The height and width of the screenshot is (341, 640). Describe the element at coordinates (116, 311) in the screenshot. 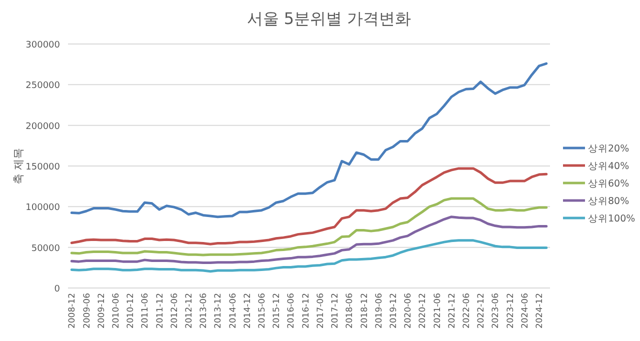

I see `x-tick-label: 2010-06` at that location.